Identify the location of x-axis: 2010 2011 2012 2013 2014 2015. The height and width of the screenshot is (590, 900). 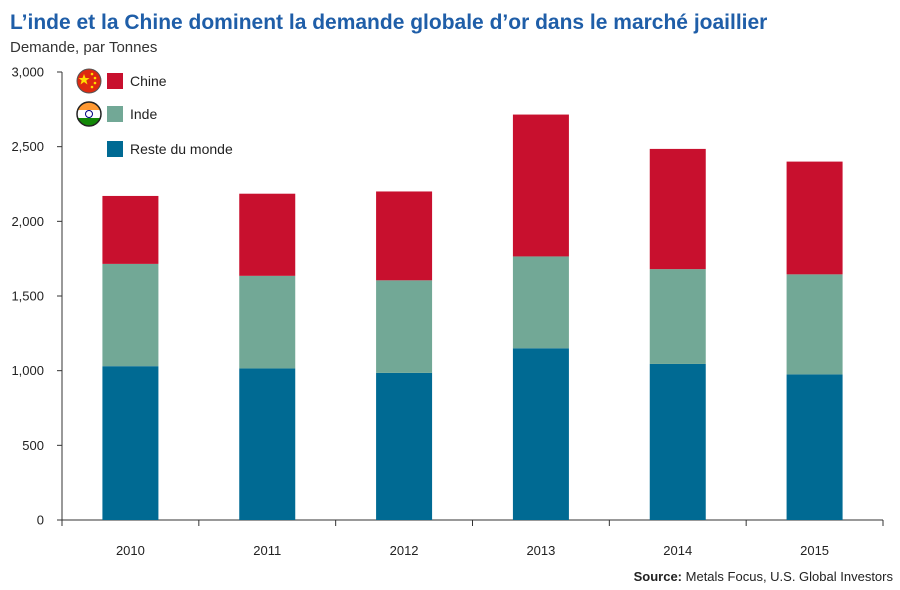
(472, 538).